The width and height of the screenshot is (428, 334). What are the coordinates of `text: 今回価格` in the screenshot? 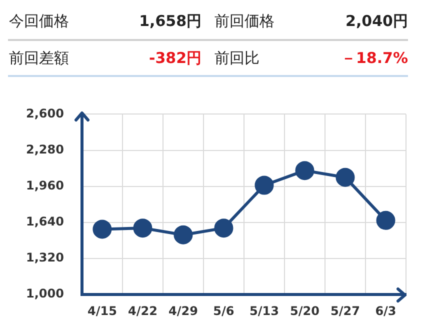 It's located at (39, 21).